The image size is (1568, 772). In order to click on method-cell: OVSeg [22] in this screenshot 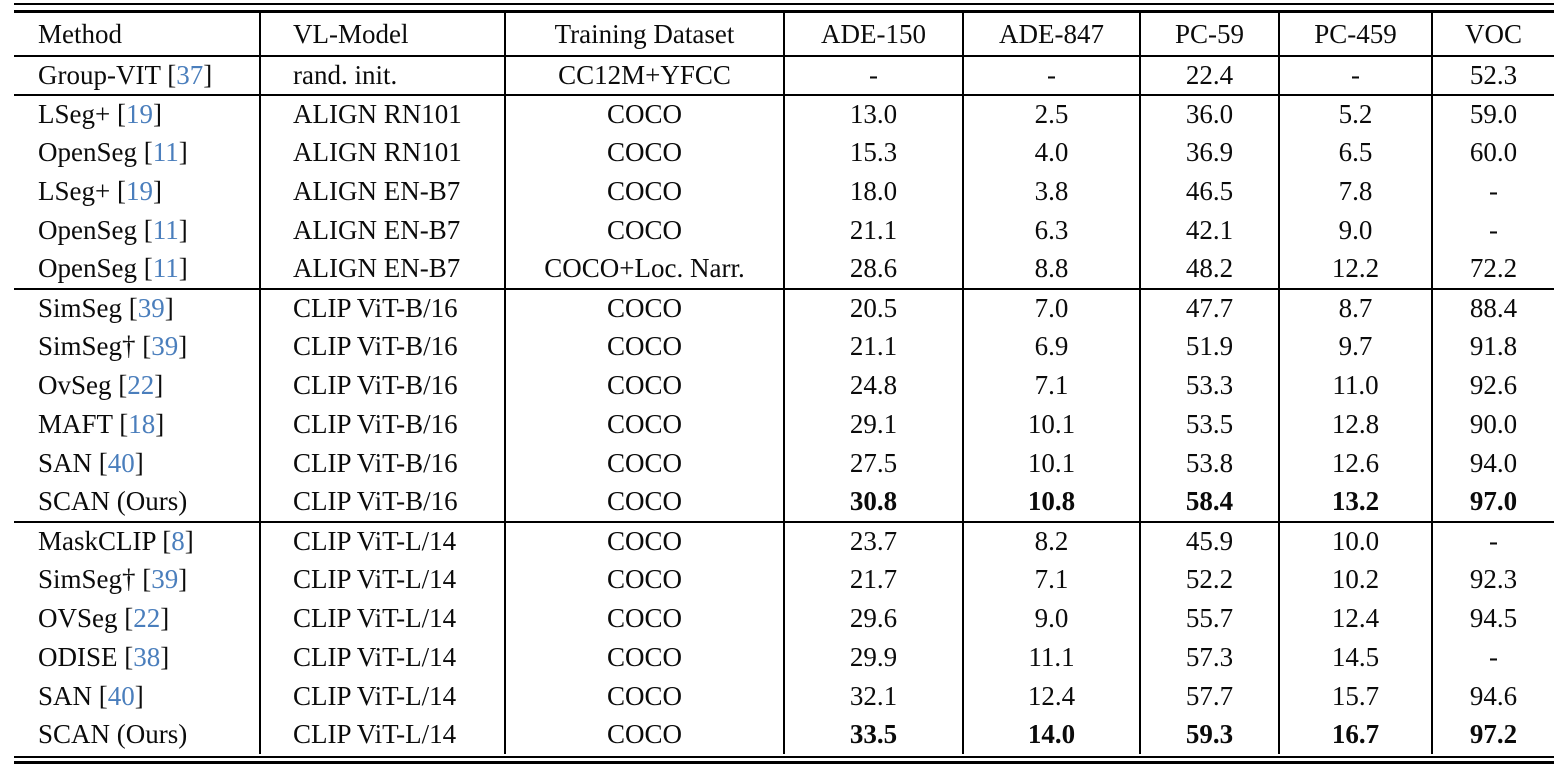, I will do `click(137, 618)`.